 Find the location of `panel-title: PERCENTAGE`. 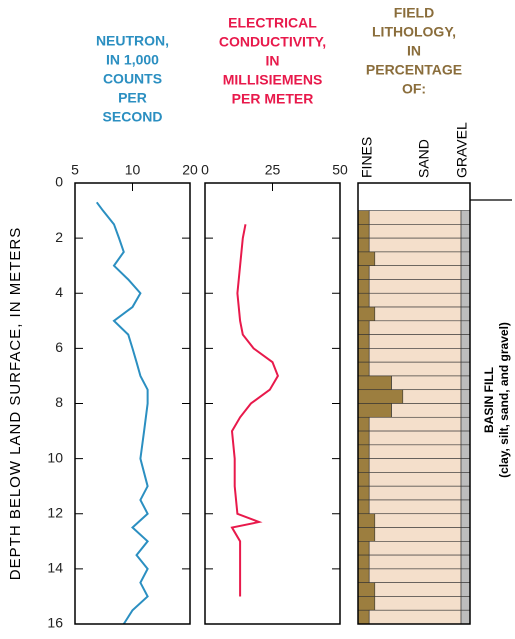

panel-title: PERCENTAGE is located at coordinates (414, 70).